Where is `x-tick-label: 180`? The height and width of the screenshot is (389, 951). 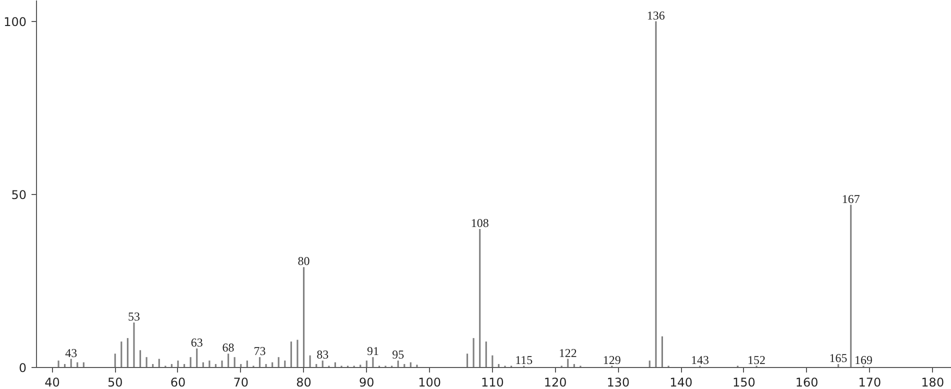 x-tick-label: 180 is located at coordinates (932, 382).